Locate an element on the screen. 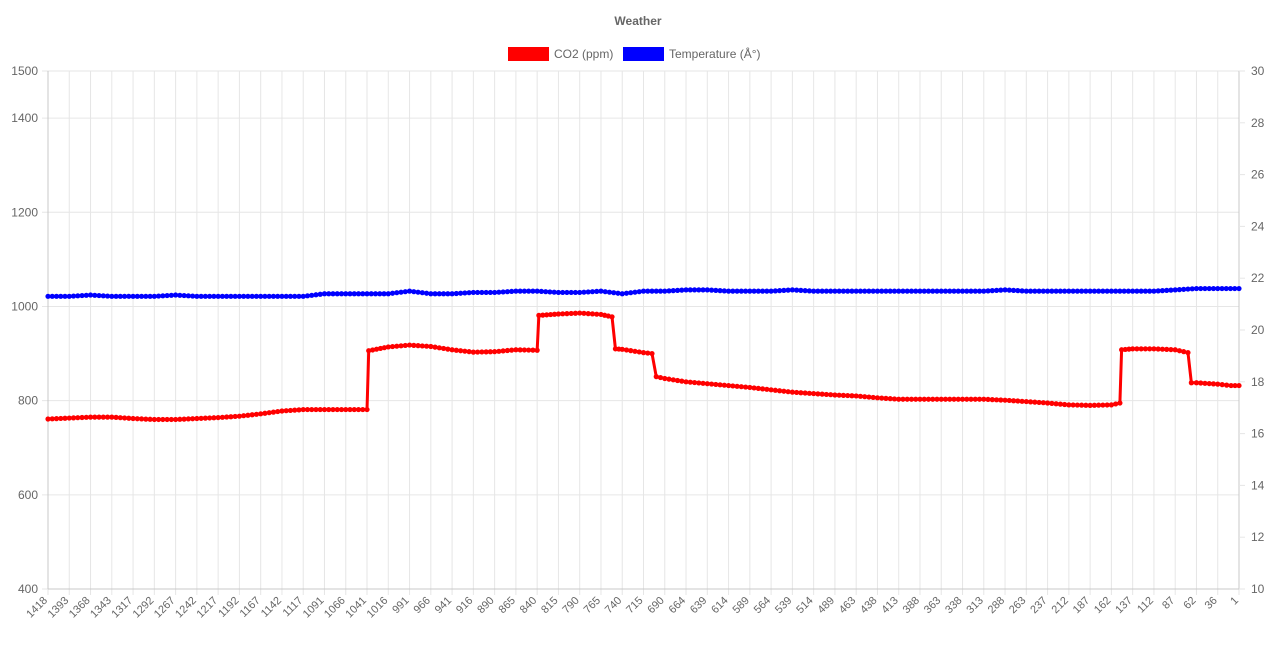 Image resolution: width=1273 pixels, height=665 pixels. legend-swatch-temperature is located at coordinates (643, 54).